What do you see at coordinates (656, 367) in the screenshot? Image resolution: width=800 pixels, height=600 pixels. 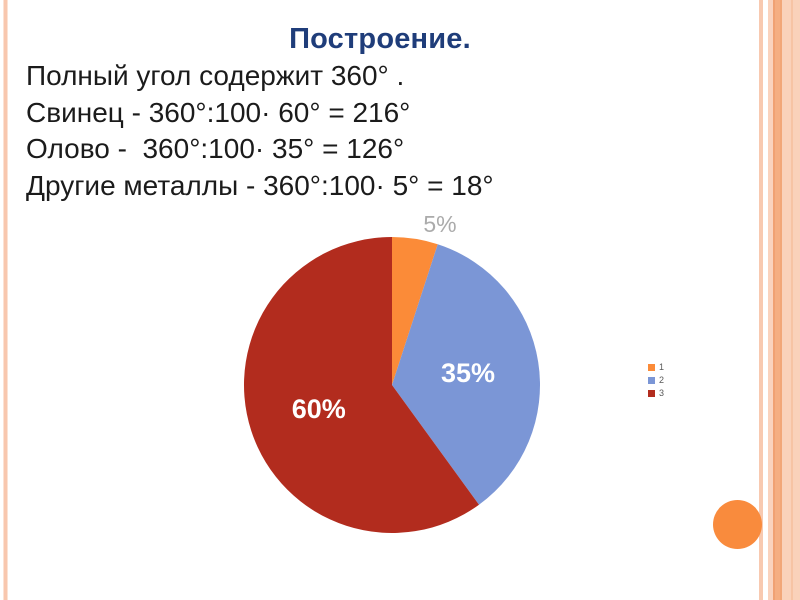 I see `legend-item: 1` at bounding box center [656, 367].